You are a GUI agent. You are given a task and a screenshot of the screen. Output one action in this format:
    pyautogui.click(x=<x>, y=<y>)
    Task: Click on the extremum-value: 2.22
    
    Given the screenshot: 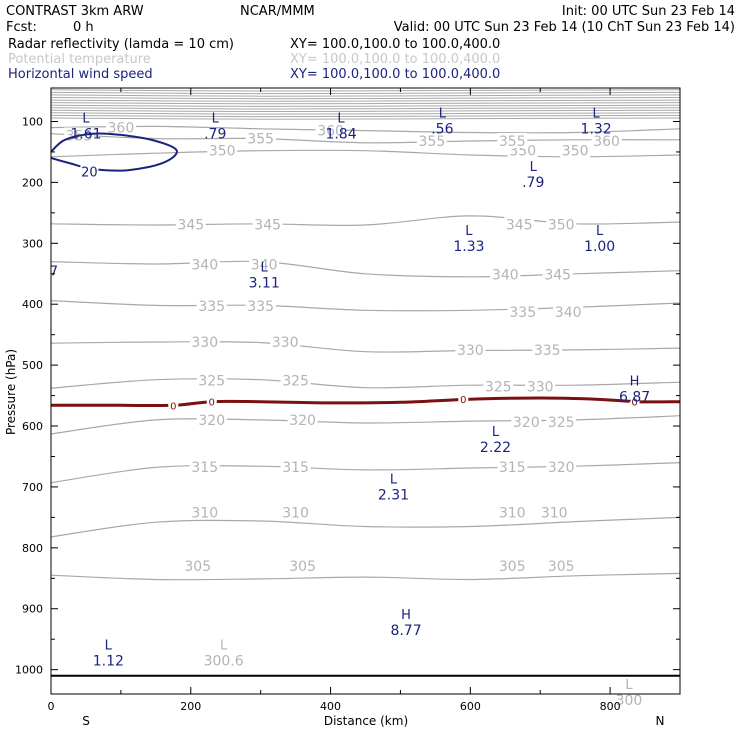 What is the action you would take?
    pyautogui.click(x=495, y=448)
    